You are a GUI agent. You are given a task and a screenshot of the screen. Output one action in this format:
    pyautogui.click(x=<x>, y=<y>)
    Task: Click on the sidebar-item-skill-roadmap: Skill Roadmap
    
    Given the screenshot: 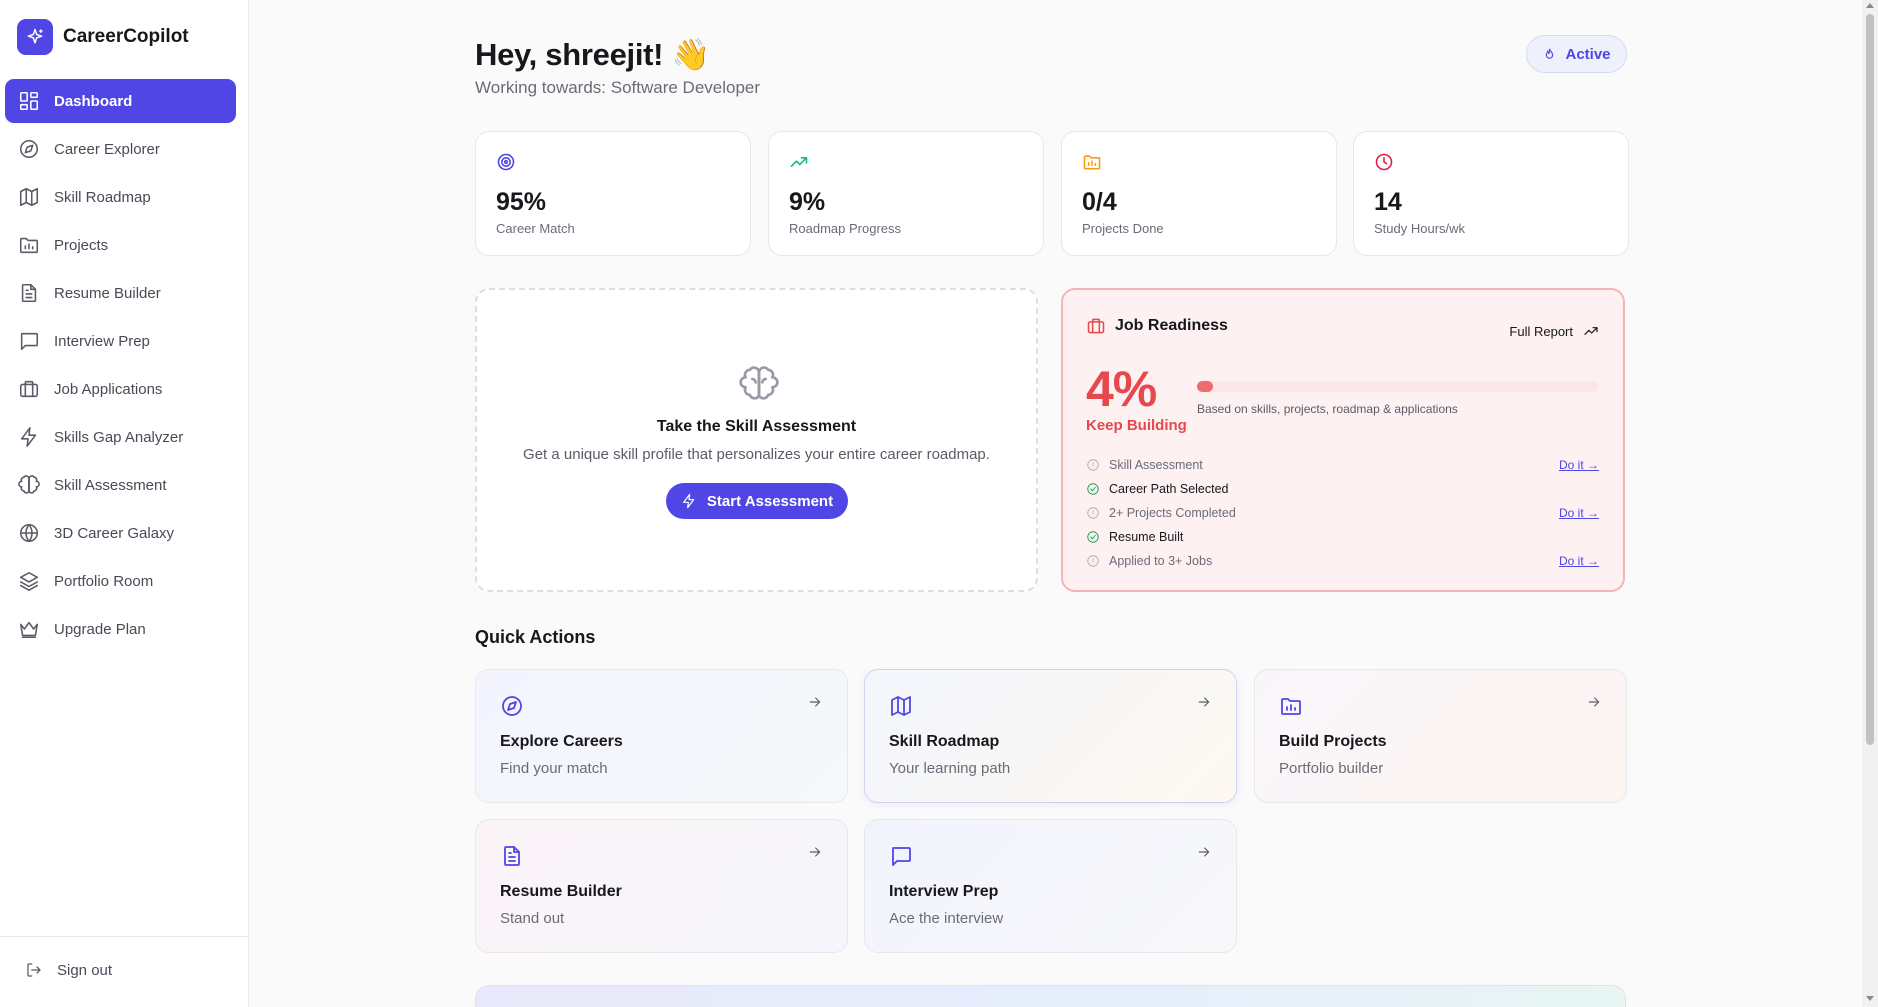 What is the action you would take?
    pyautogui.click(x=120, y=197)
    